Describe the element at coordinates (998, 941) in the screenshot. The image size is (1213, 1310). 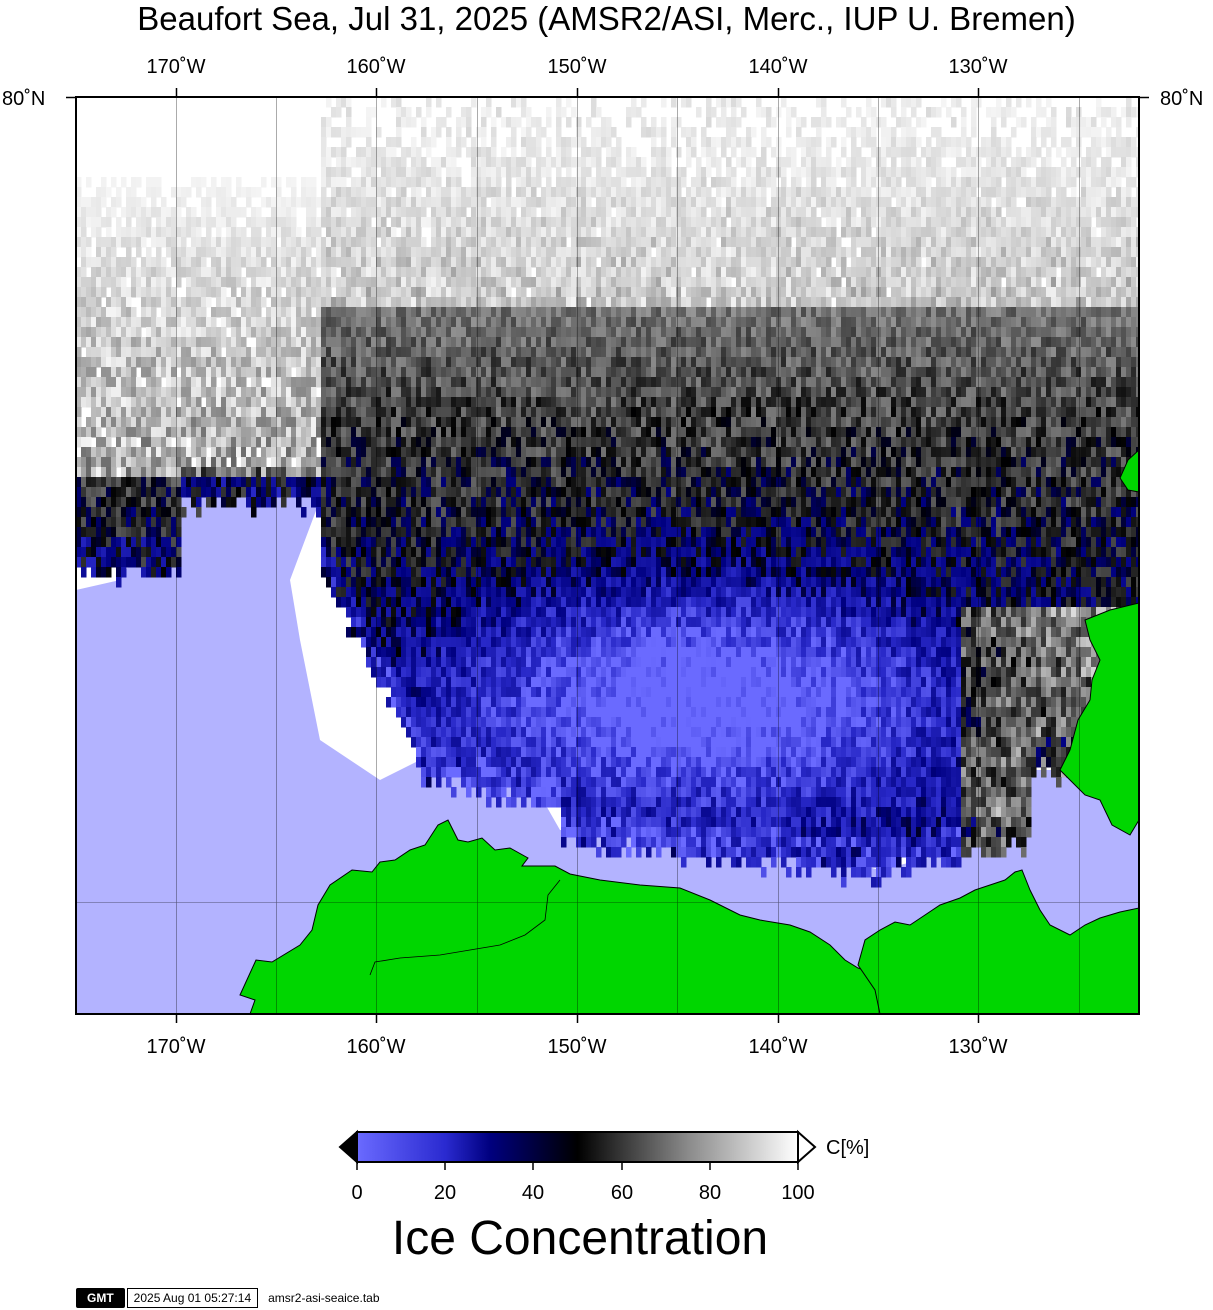
I see `yukon-coast-land` at that location.